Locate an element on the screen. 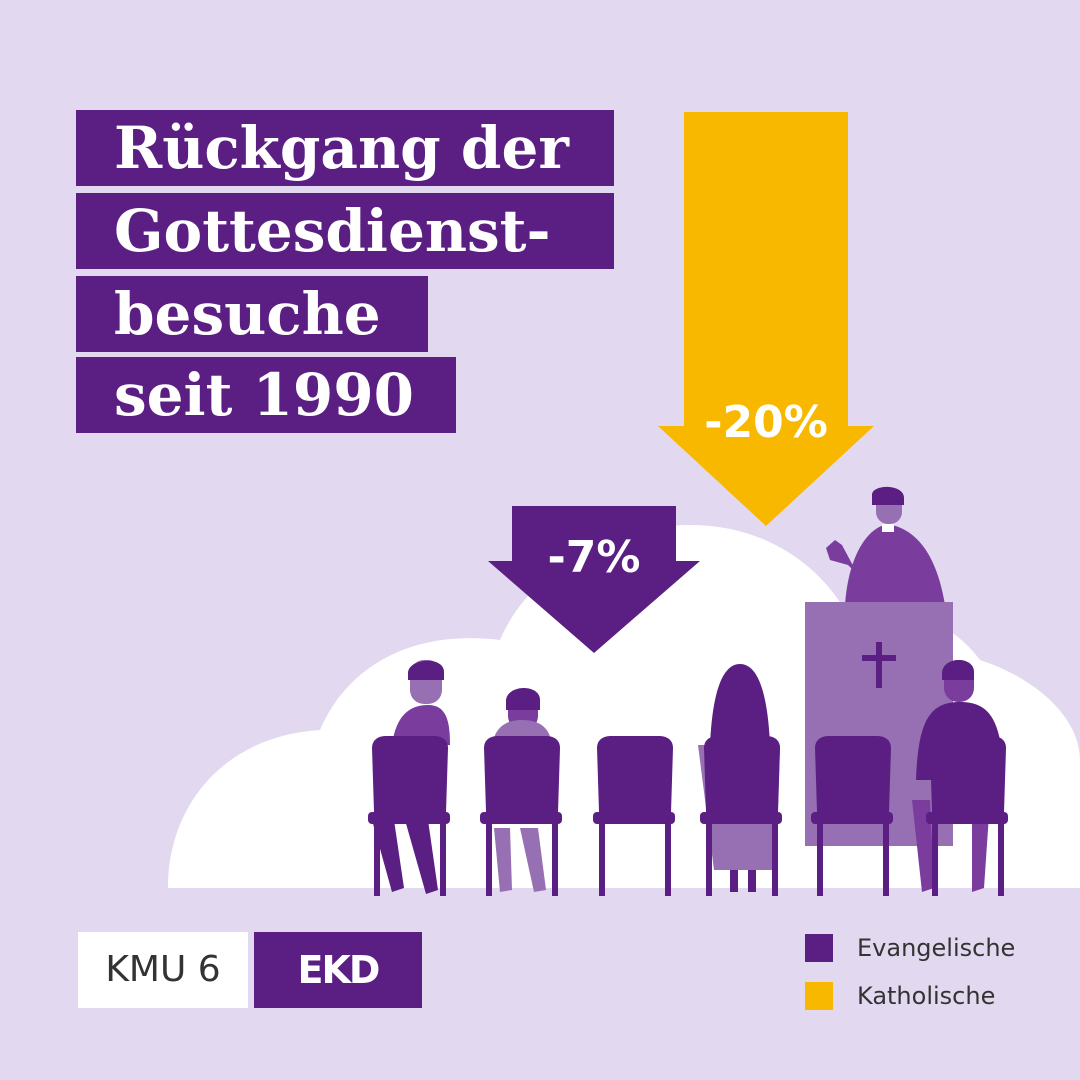 The image size is (1080, 1080). title-line-3: besuche is located at coordinates (252, 314).